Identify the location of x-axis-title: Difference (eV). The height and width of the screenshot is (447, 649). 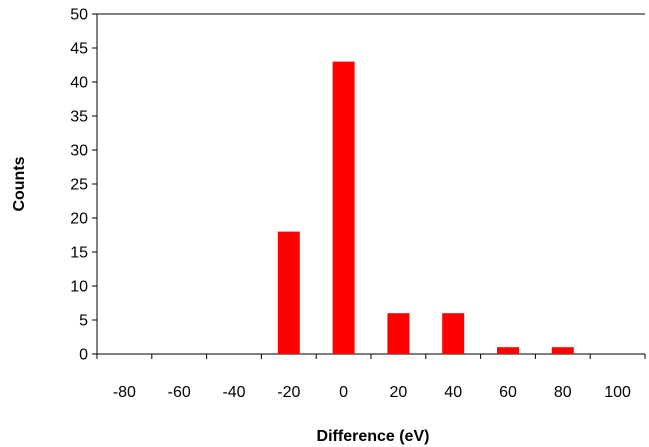
(373, 436).